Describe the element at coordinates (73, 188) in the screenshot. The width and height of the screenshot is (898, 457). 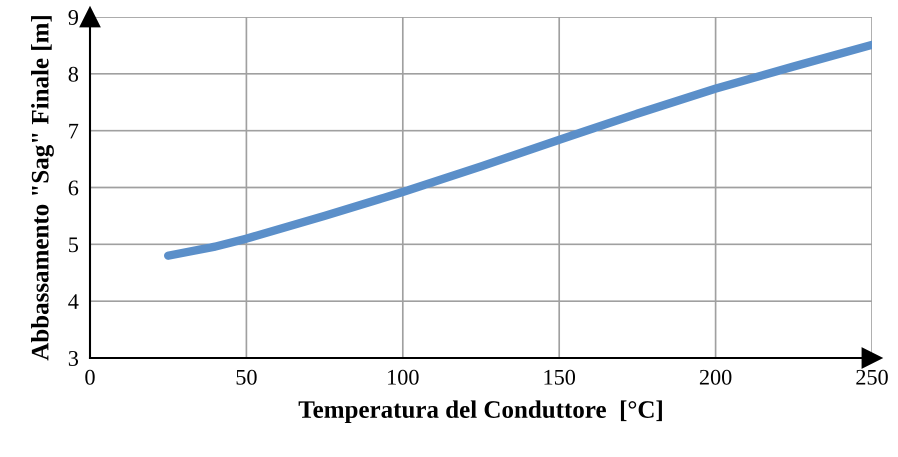
I see `y-tick-label: 6` at that location.